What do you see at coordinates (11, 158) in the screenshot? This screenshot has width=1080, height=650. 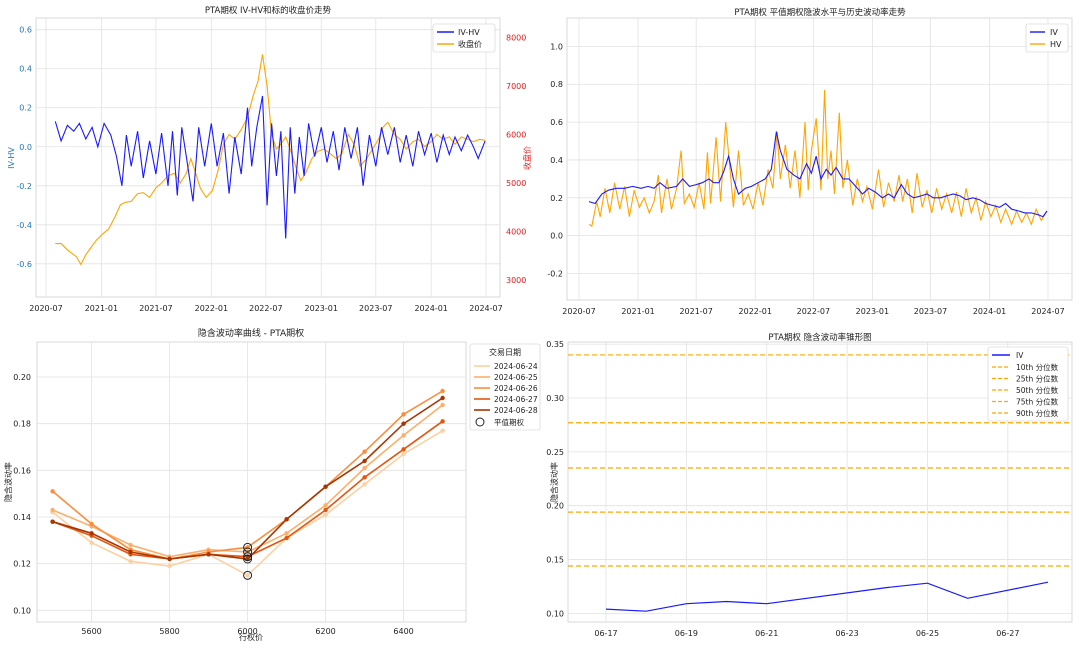 I see `y-axis-label: IV-HV` at bounding box center [11, 158].